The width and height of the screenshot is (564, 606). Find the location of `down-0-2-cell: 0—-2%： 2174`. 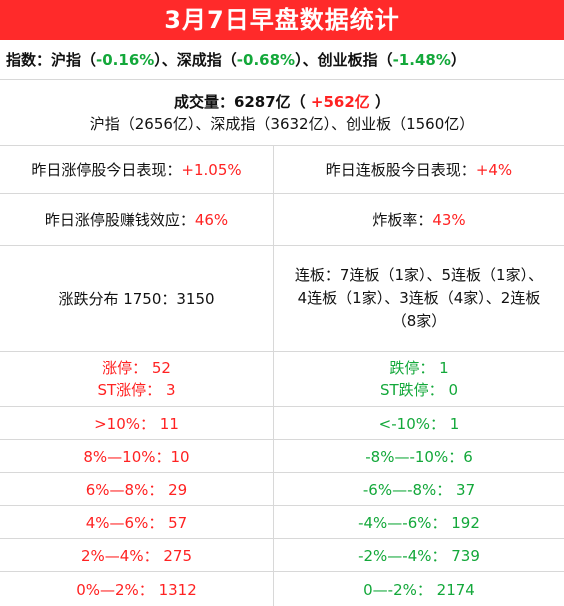

down-0-2-cell: 0—-2%： 2174 is located at coordinates (419, 589).